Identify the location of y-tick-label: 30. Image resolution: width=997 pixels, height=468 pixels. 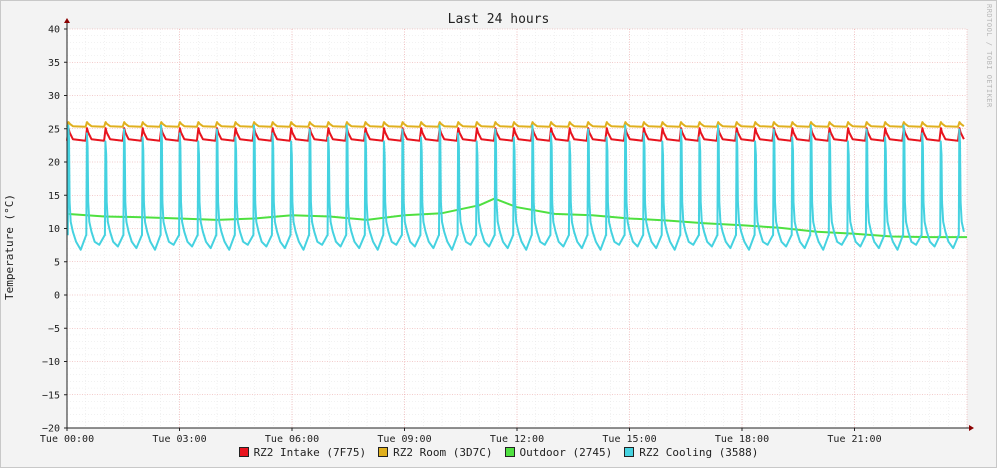
(54, 96).